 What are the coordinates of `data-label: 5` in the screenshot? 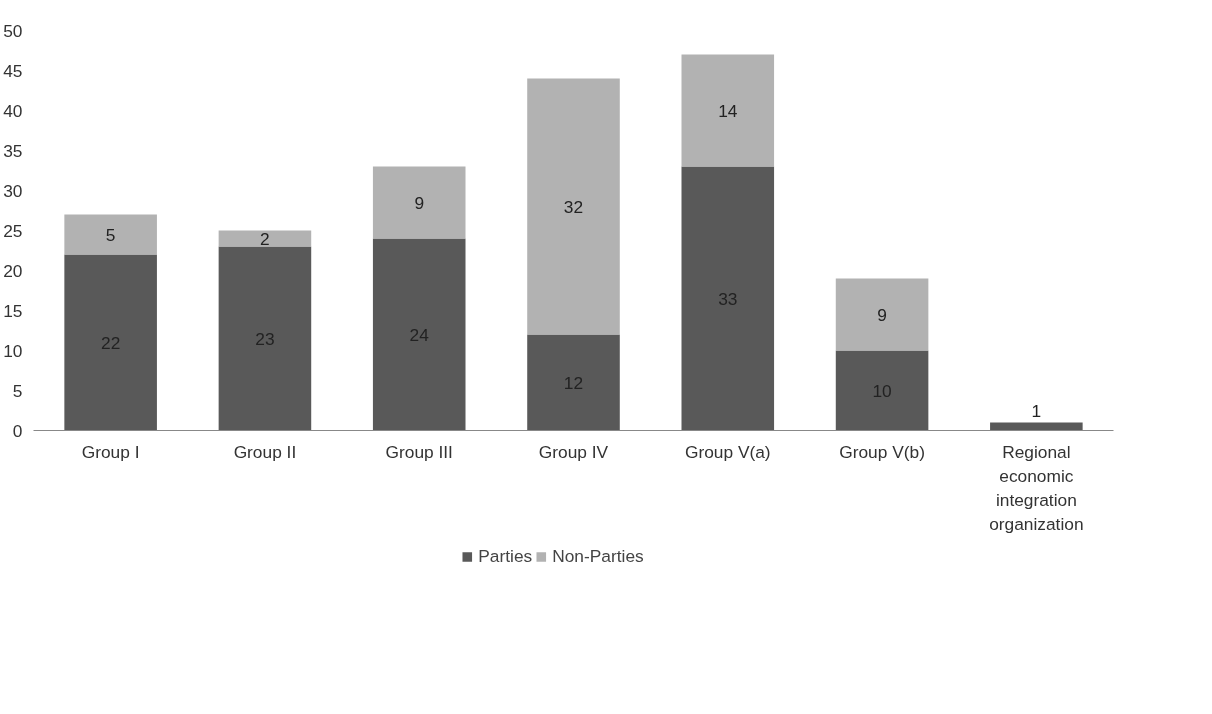 It's located at (110, 234).